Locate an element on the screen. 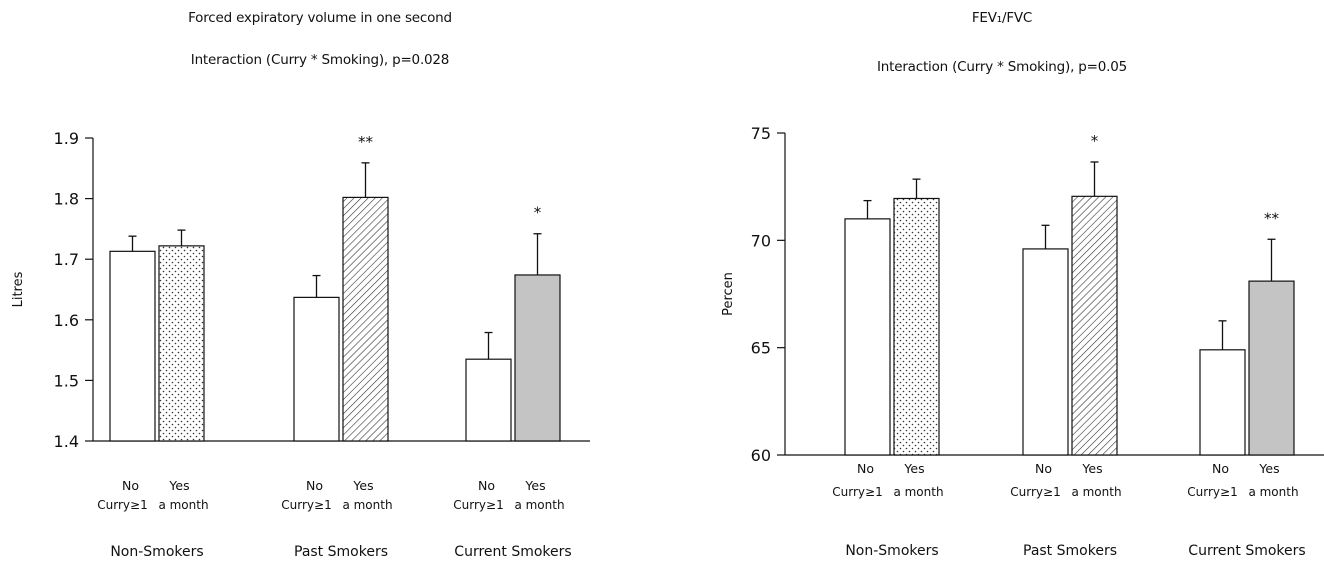 The image size is (1324, 565). y-axis-label: Litres is located at coordinates (18, 289).